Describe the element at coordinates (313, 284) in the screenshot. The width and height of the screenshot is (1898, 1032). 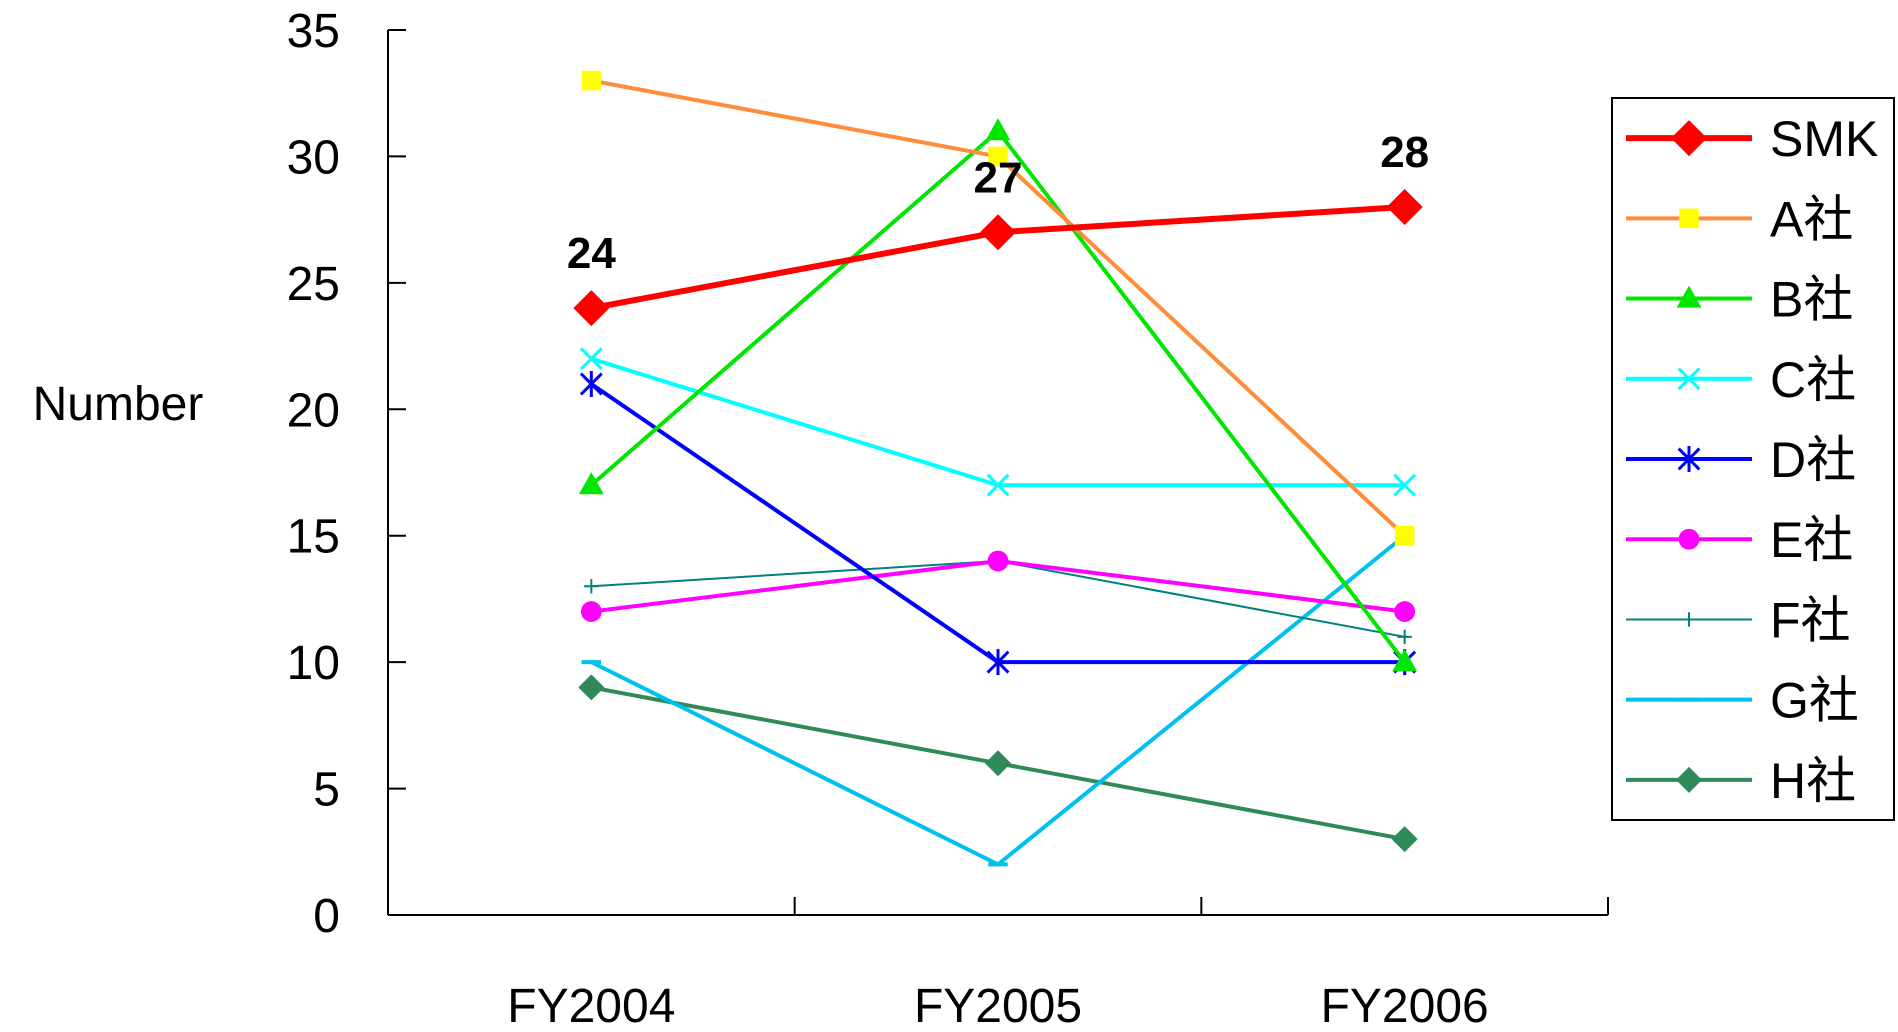
I see `y-tick-label: 25` at that location.